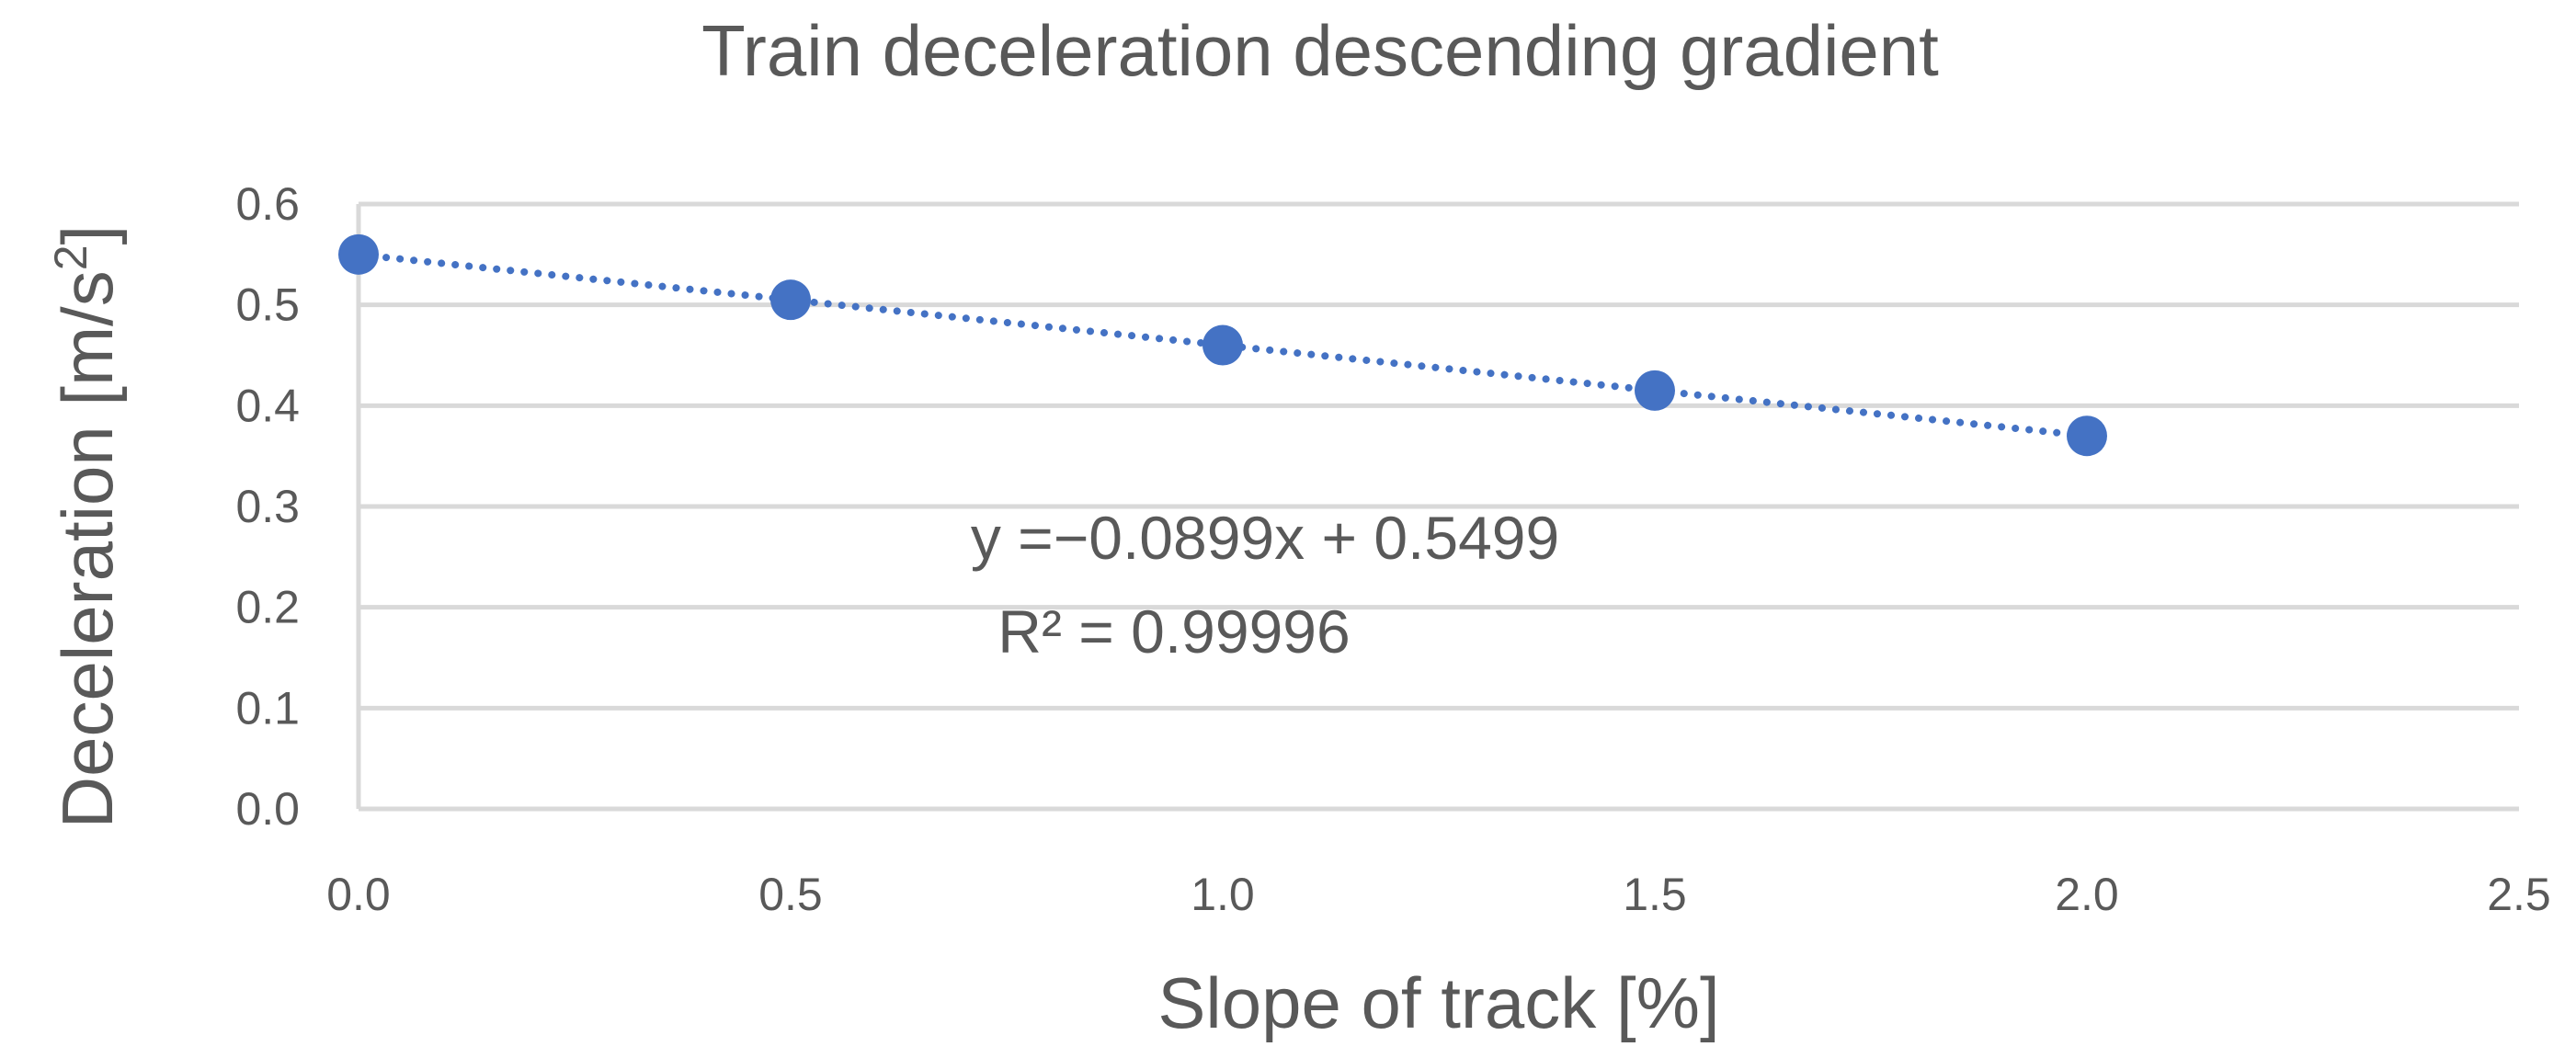 Image resolution: width=2576 pixels, height=1058 pixels. Describe the element at coordinates (87, 235) in the screenshot. I see `y-axis-label-end: ]` at that location.